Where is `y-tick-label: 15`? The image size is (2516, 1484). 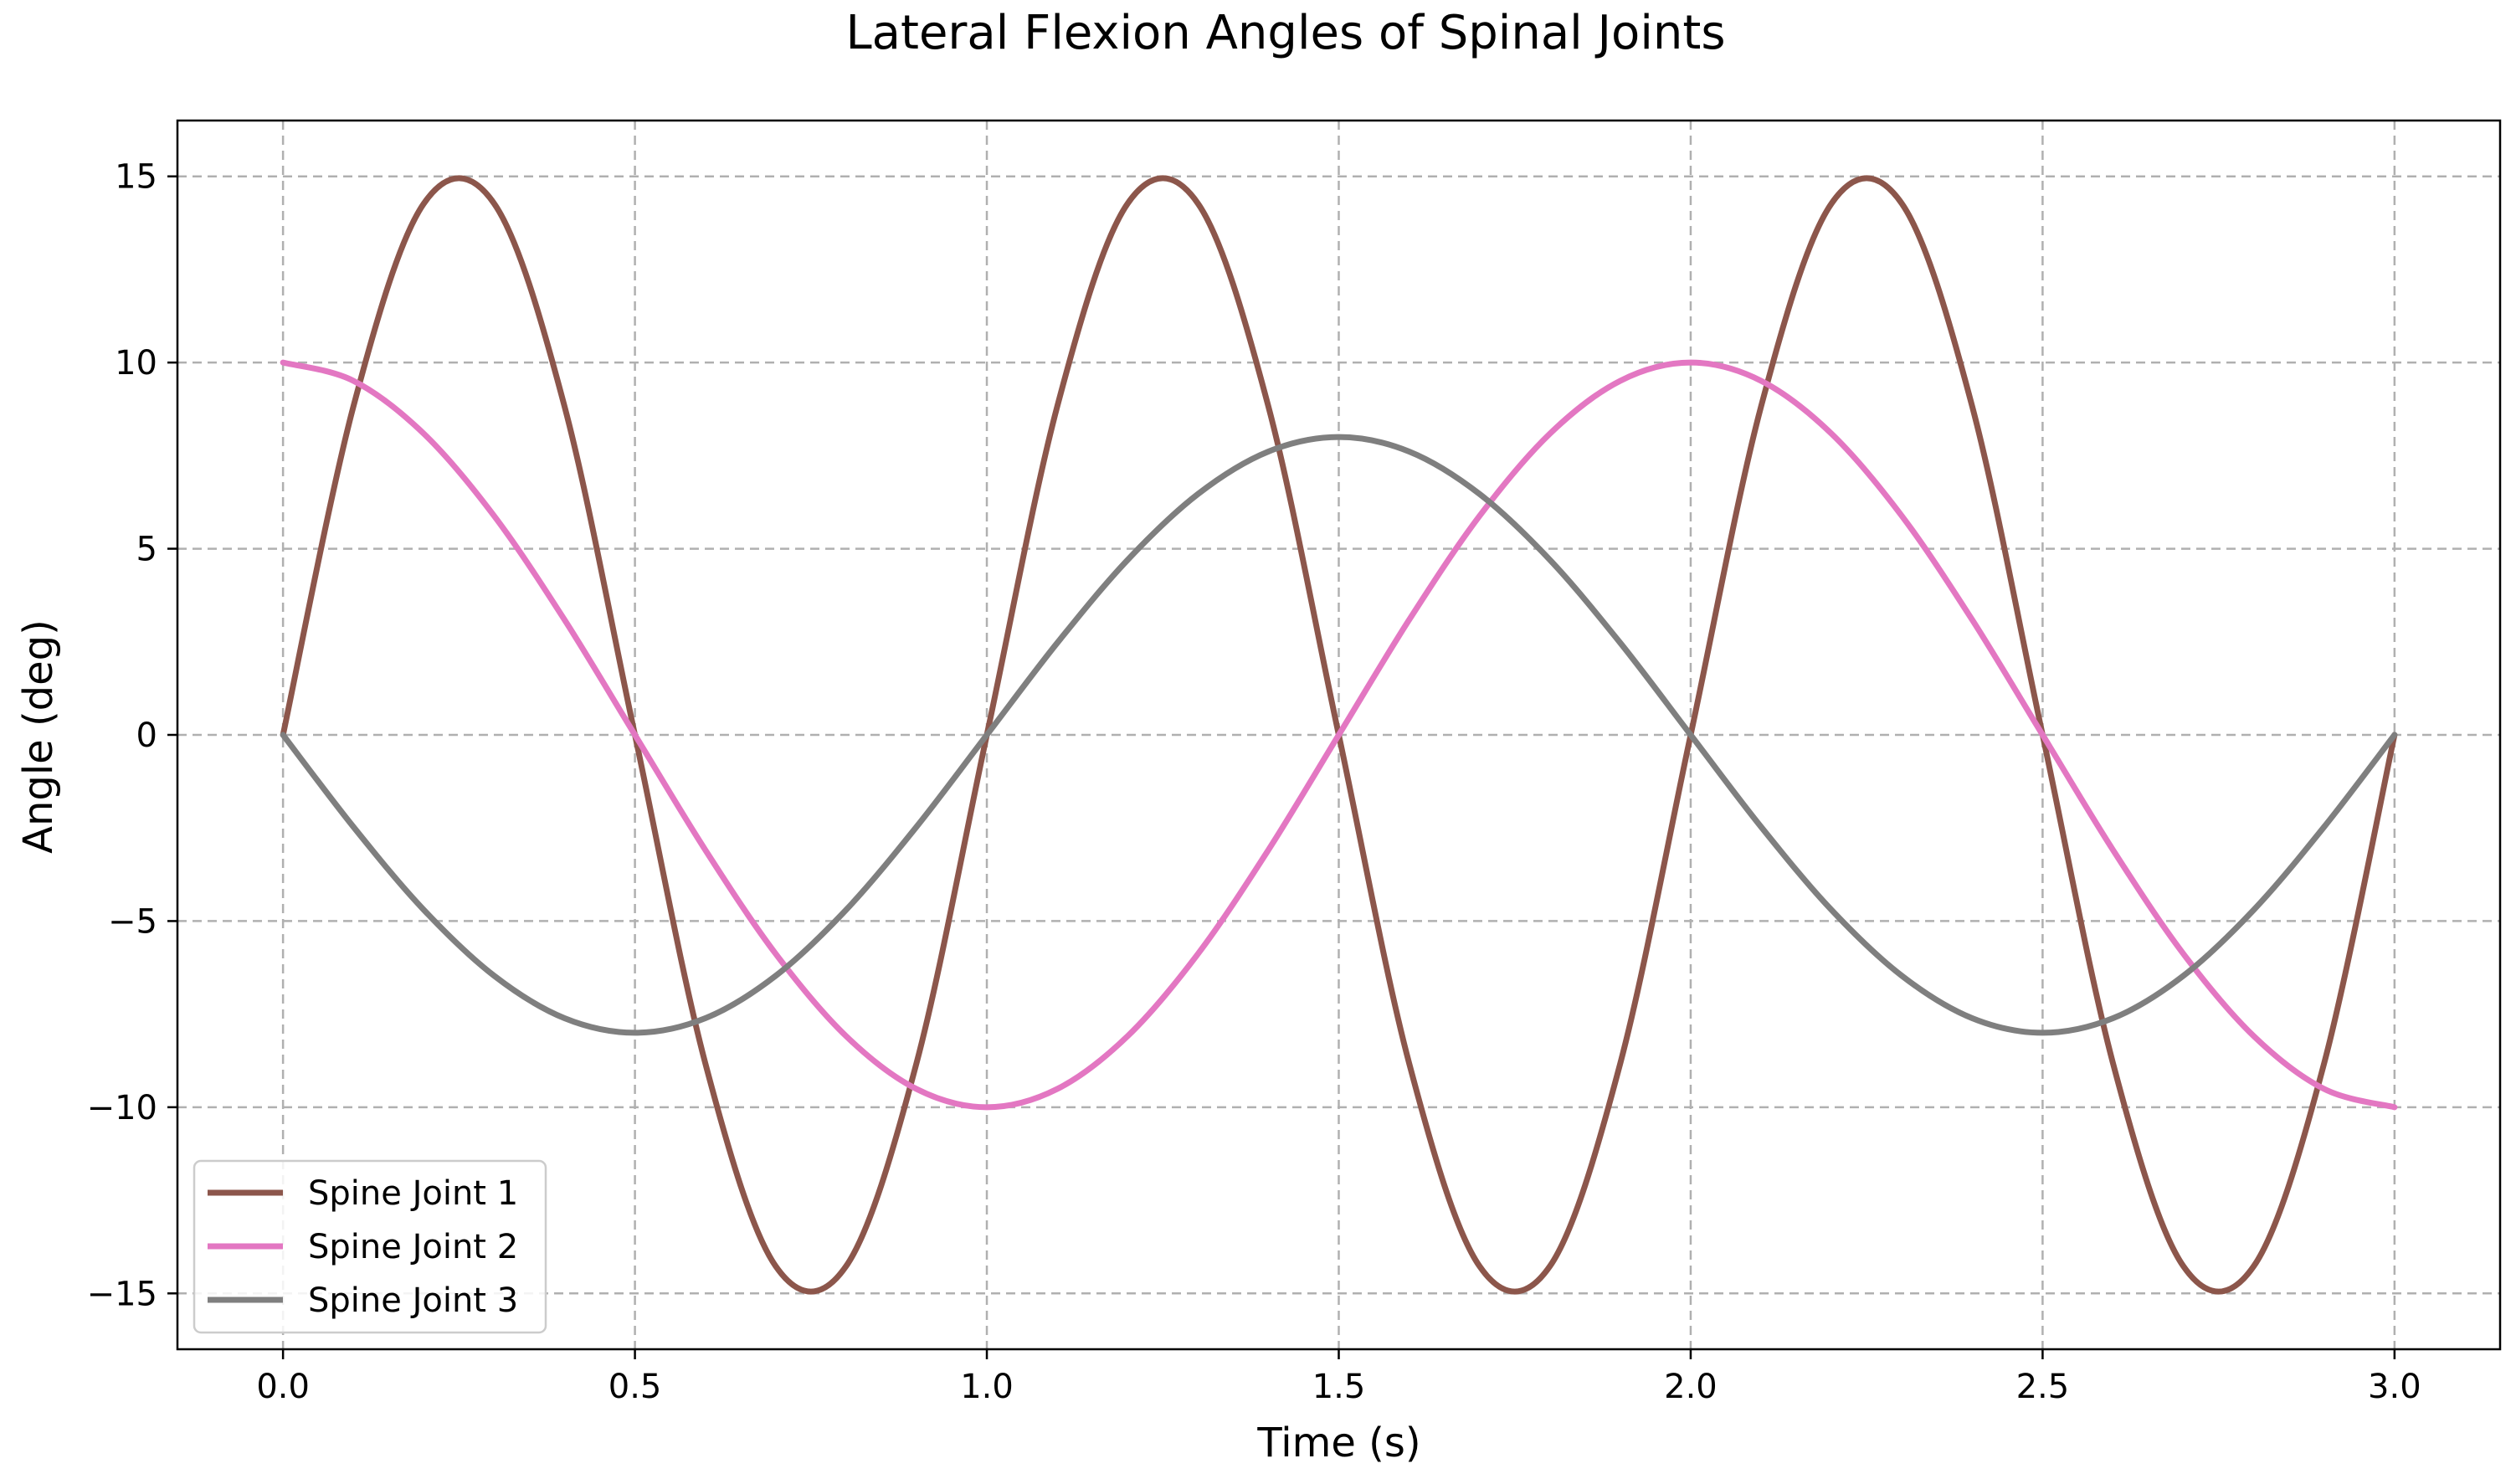 y-tick-label: 15 is located at coordinates (136, 177).